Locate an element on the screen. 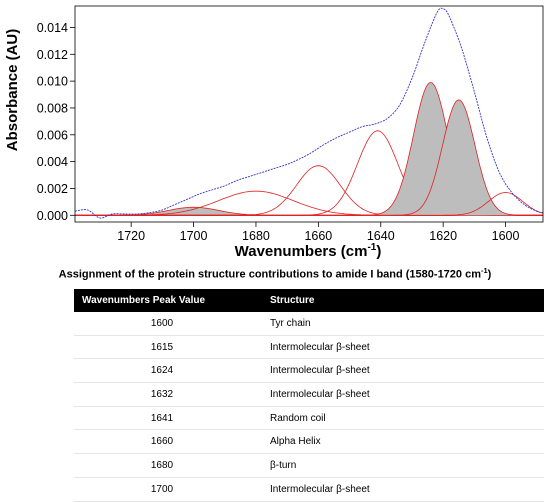 The image size is (550, 502). cell-wavenumber: 1700 is located at coordinates (172, 489).